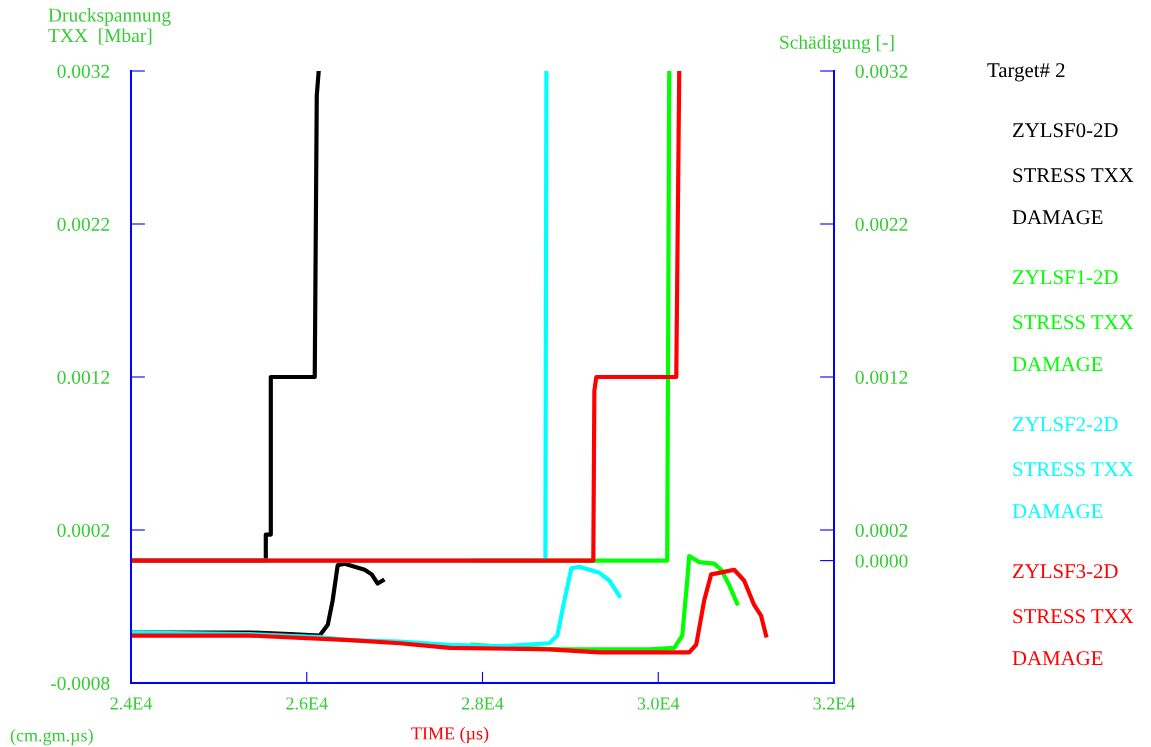 The width and height of the screenshot is (1151, 747). Describe the element at coordinates (83, 377) in the screenshot. I see `y-tick-label: 0.0012` at that location.